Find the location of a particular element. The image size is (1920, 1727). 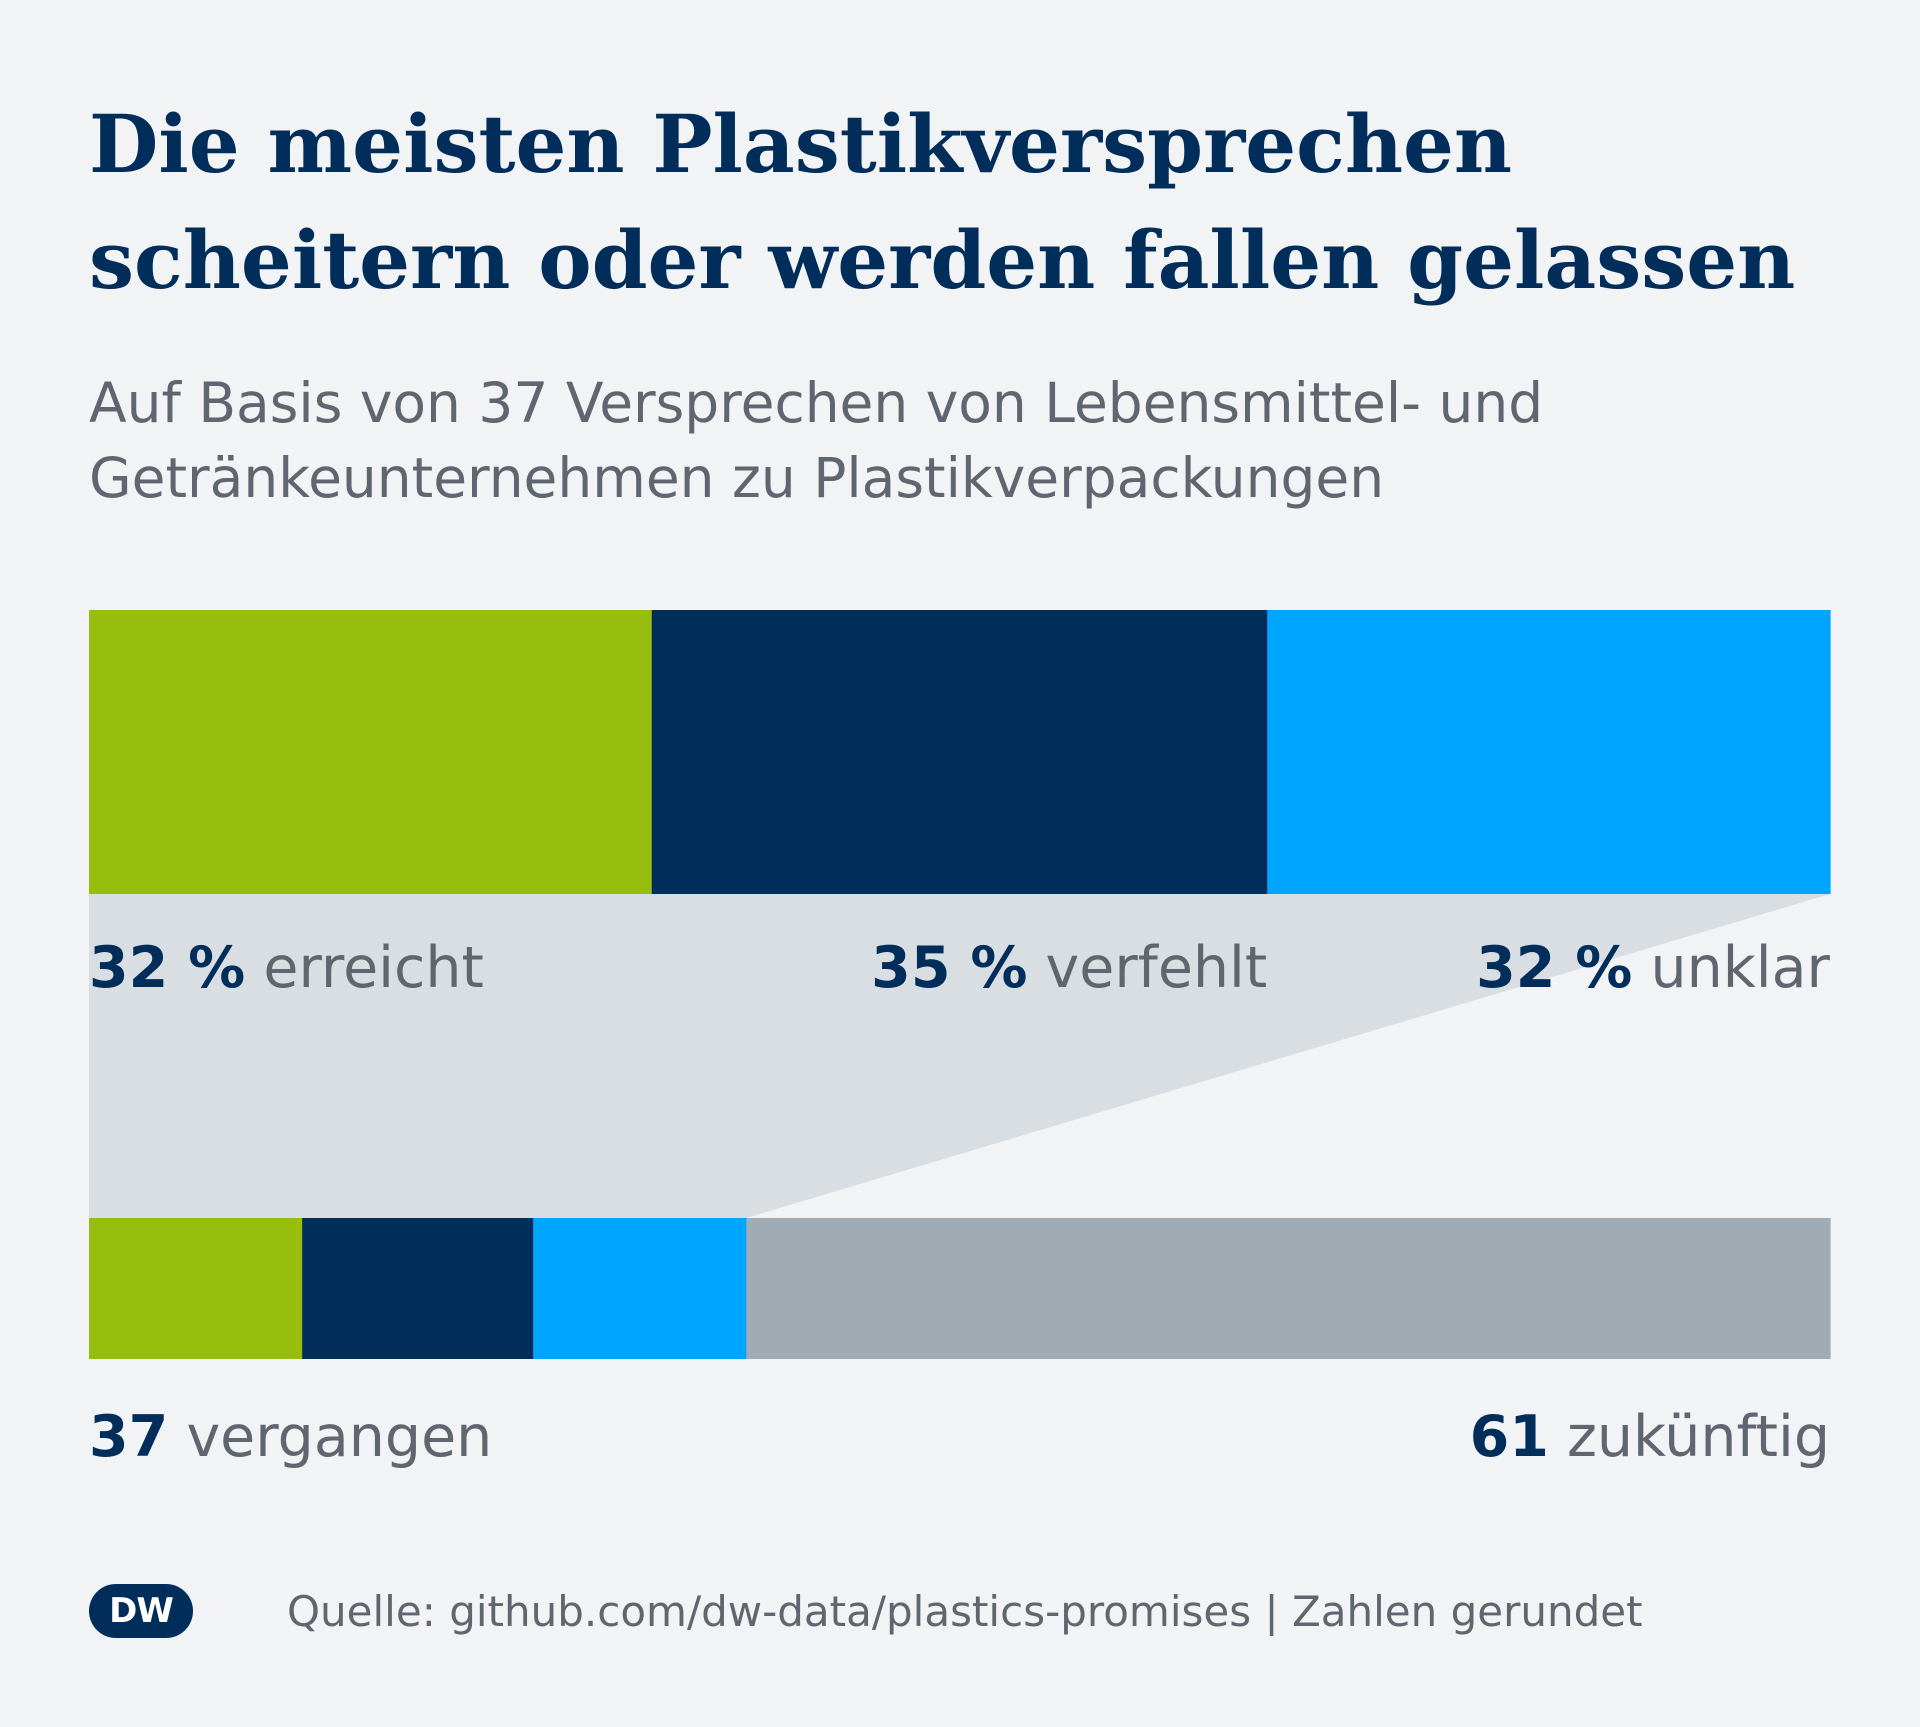

top-label-unklar: 32 % unklar is located at coordinates (1653, 968).